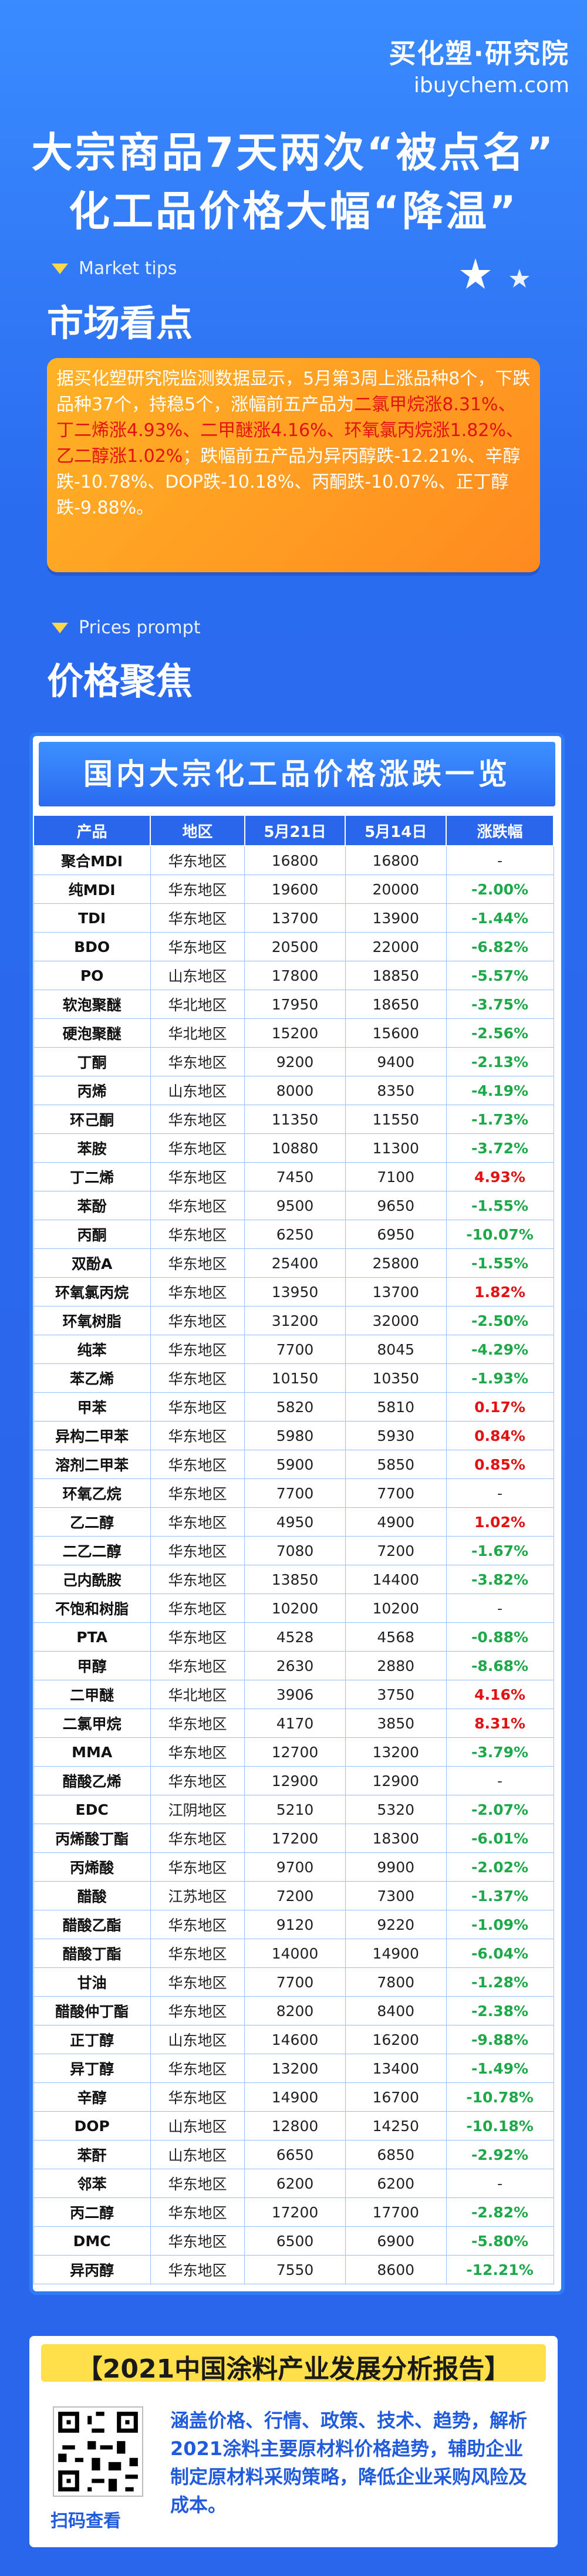 The height and width of the screenshot is (2576, 587). Describe the element at coordinates (295, 2183) in the screenshot. I see `price-current-cell: 6200` at that location.